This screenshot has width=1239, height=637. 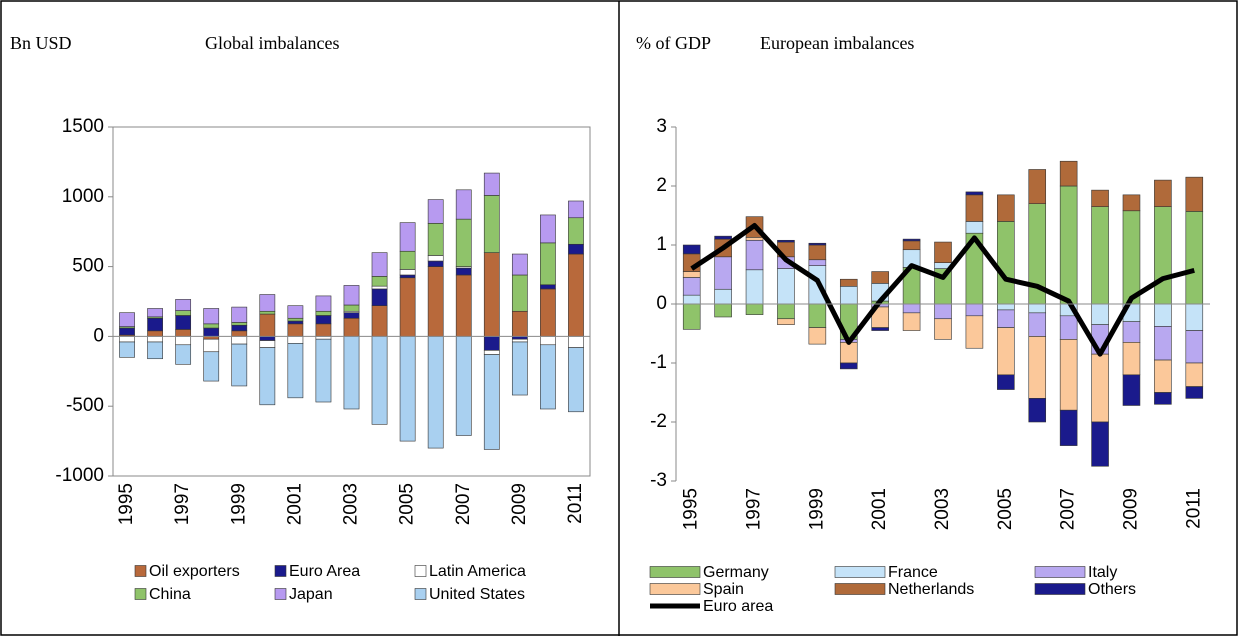 What do you see at coordinates (88, 266) in the screenshot?
I see `y-tick-label: 500` at bounding box center [88, 266].